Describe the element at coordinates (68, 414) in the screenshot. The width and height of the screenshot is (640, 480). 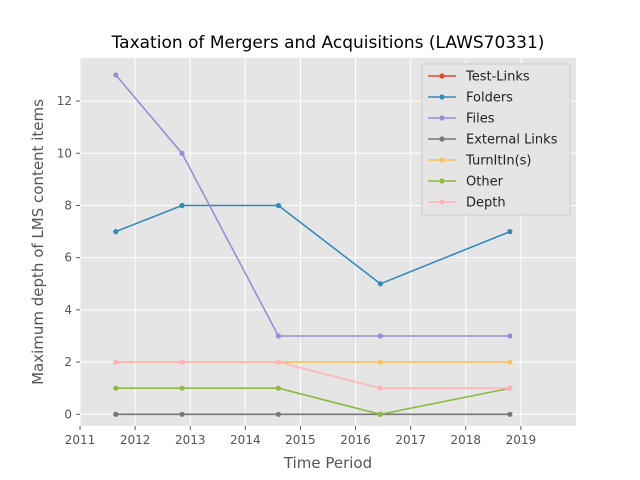
I see `y-tick-label: 0` at that location.